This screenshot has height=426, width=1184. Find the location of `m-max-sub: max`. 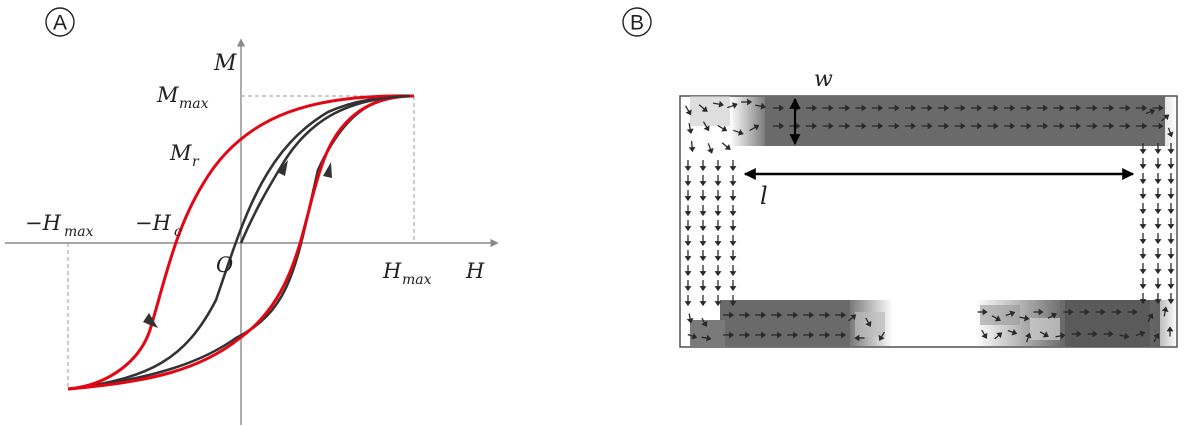

m-max-sub: max is located at coordinates (194, 104).